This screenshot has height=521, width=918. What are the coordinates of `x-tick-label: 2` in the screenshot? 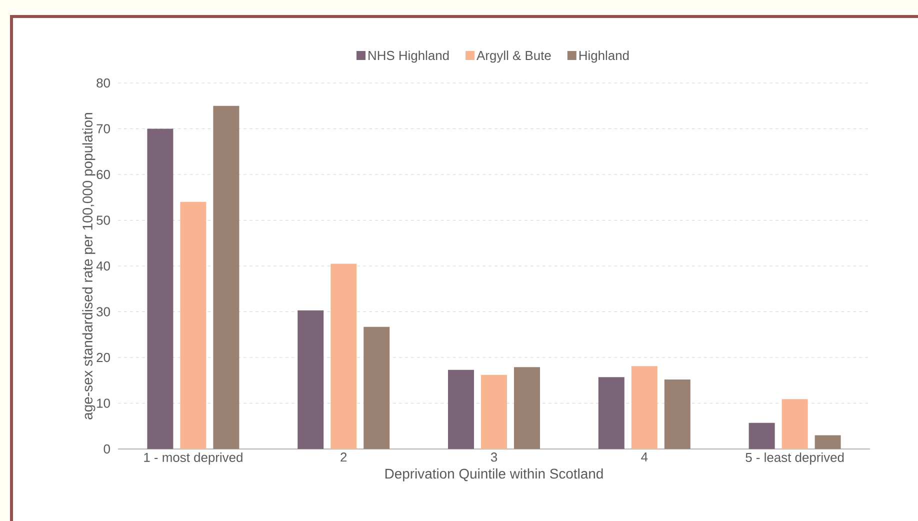 It's located at (343, 457).